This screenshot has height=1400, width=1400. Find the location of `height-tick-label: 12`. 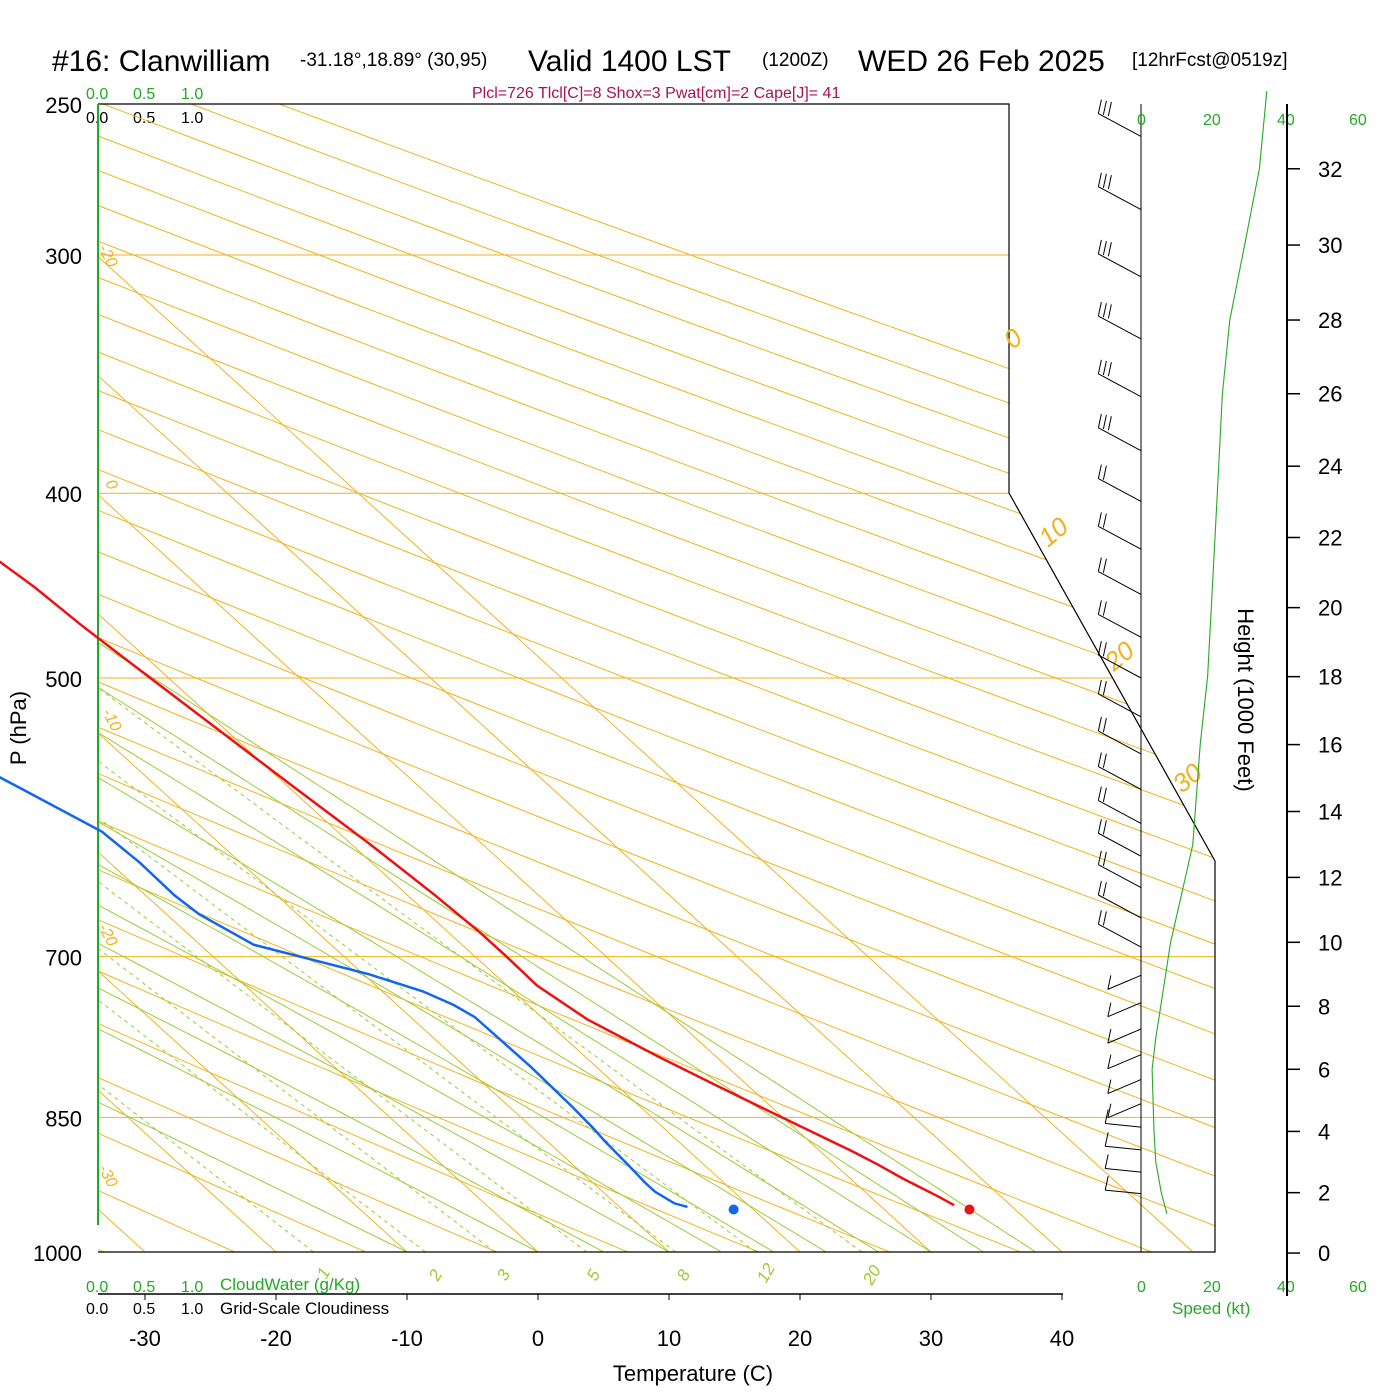

height-tick-label: 12 is located at coordinates (1330, 877).